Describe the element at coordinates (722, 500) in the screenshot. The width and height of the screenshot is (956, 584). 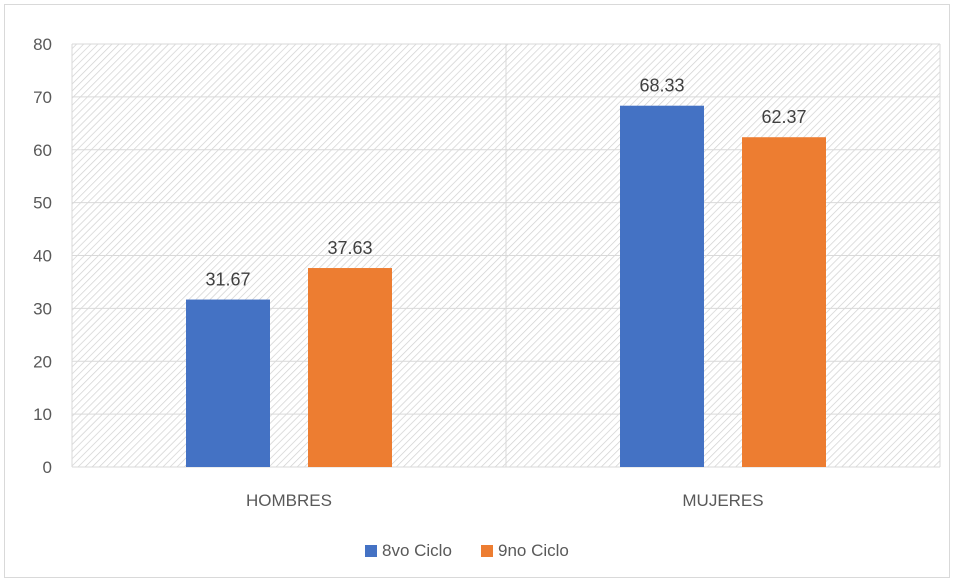
I see `x-category-label: MUJERES` at that location.